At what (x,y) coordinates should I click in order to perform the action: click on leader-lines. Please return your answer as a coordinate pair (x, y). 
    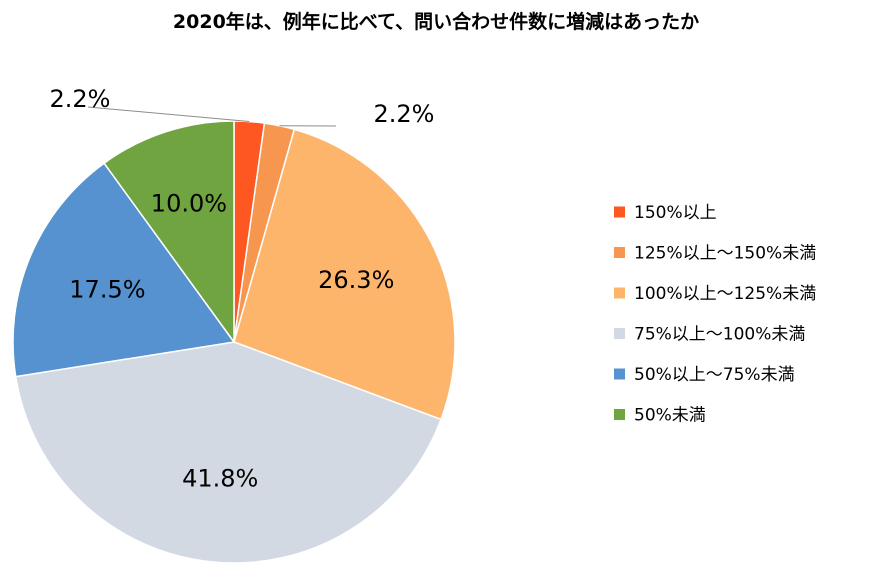
    Looking at the image, I should click on (212, 116).